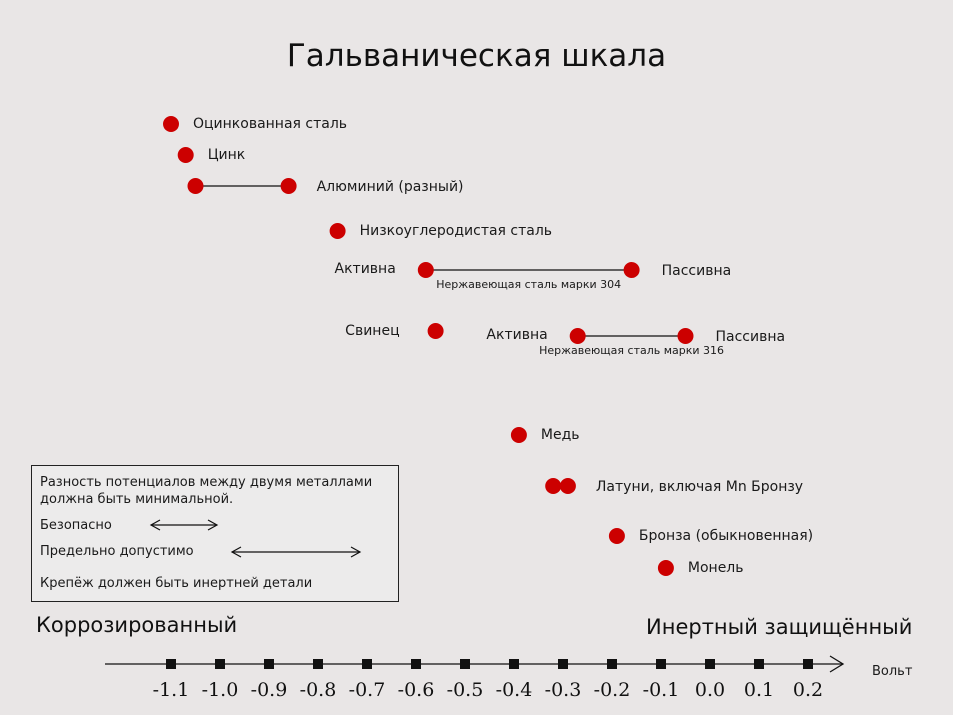 Image resolution: width=953 pixels, height=715 pixels. What do you see at coordinates (514, 690) in the screenshot?
I see `axis-tick-label-7: -0.4` at bounding box center [514, 690].